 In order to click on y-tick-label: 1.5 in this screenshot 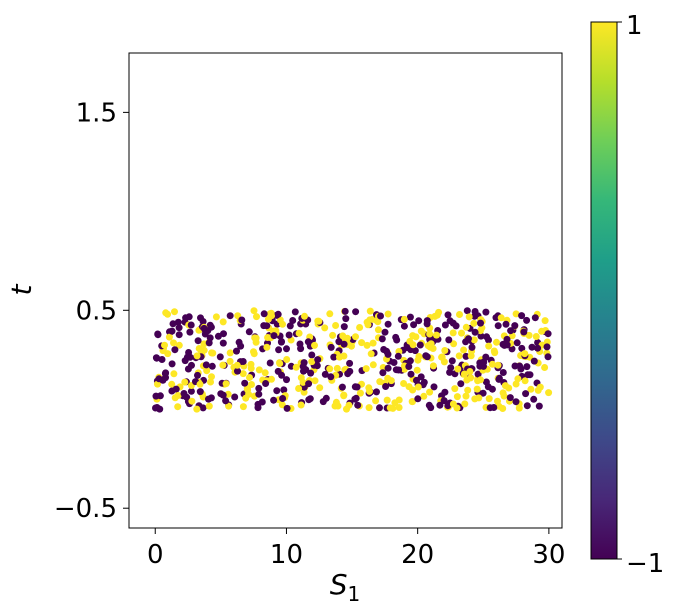, I will do `click(96, 113)`.